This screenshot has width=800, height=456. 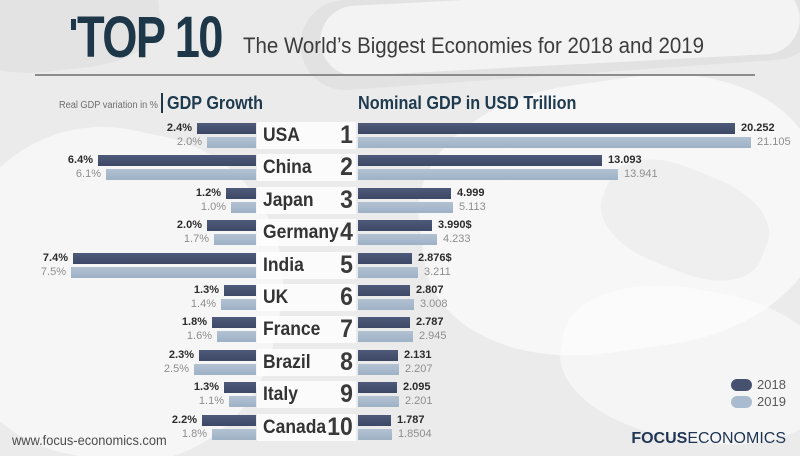 I want to click on title-tick-decoration, so click(x=73, y=24).